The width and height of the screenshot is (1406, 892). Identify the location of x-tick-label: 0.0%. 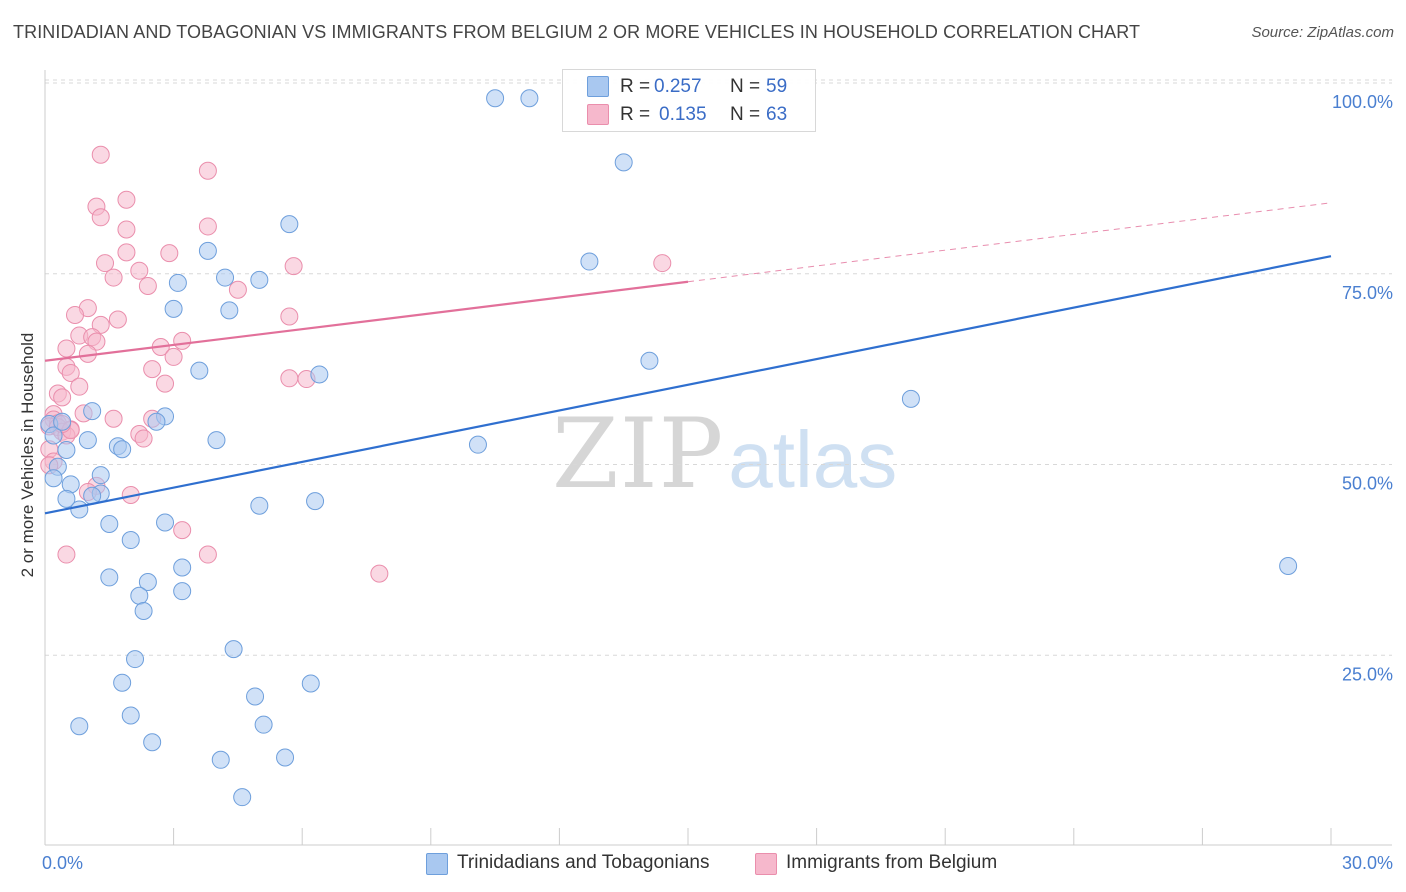
(62, 863).